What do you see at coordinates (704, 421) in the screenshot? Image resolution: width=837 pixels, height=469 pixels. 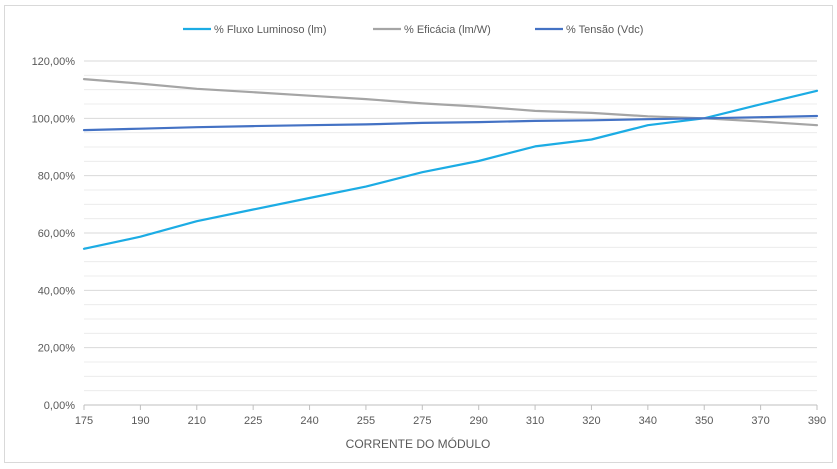 I see `x-tick-label: 350` at bounding box center [704, 421].